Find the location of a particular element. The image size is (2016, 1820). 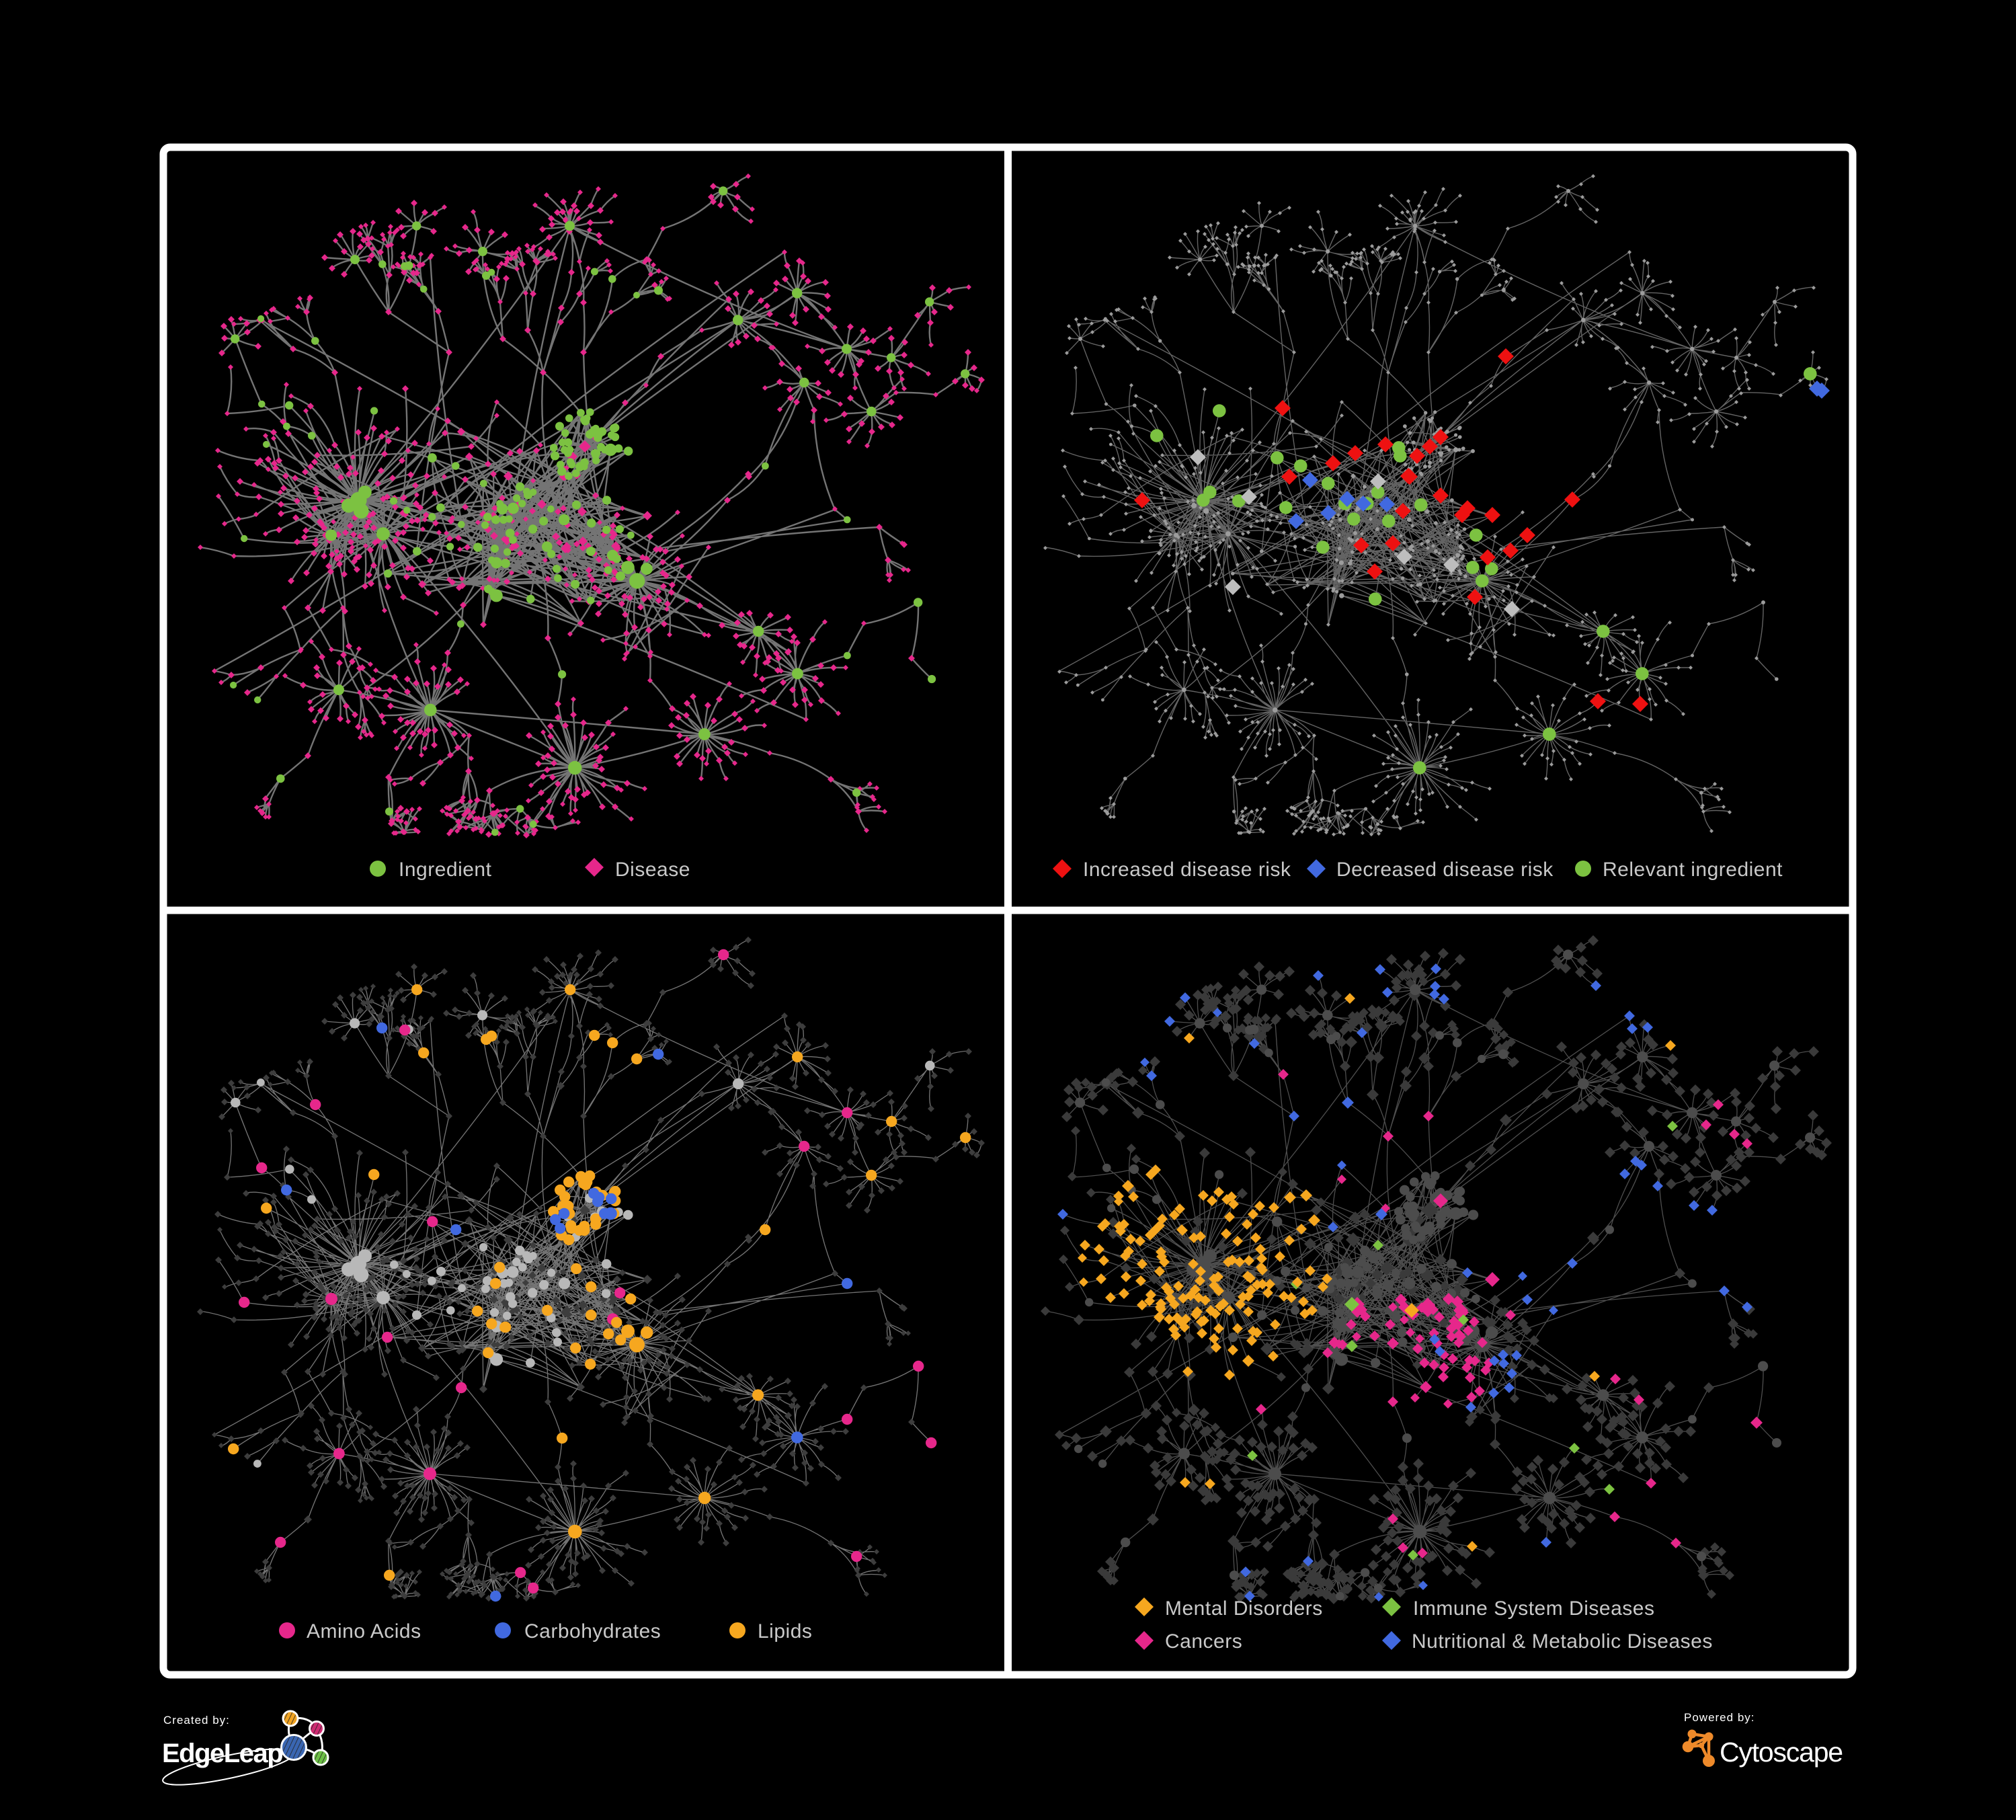

svg-text: Relevant ingredient is located at coordinates (1693, 870).